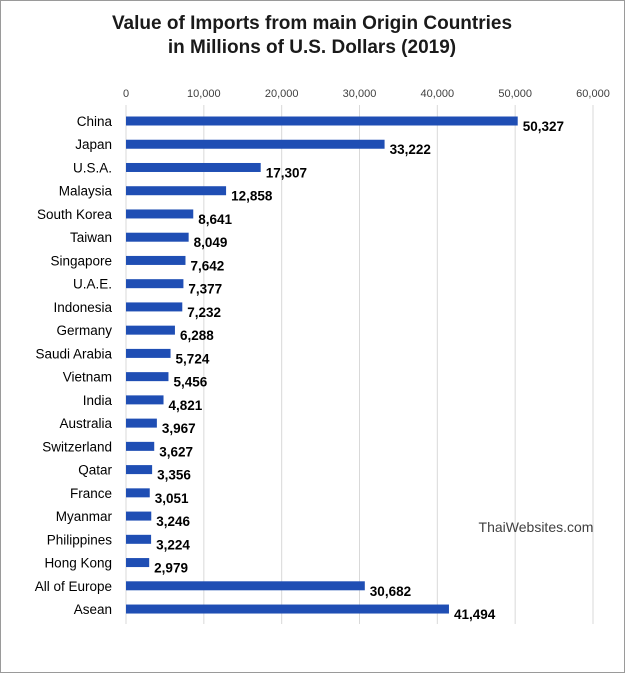  What do you see at coordinates (98, 400) in the screenshot?
I see `category-label: India` at bounding box center [98, 400].